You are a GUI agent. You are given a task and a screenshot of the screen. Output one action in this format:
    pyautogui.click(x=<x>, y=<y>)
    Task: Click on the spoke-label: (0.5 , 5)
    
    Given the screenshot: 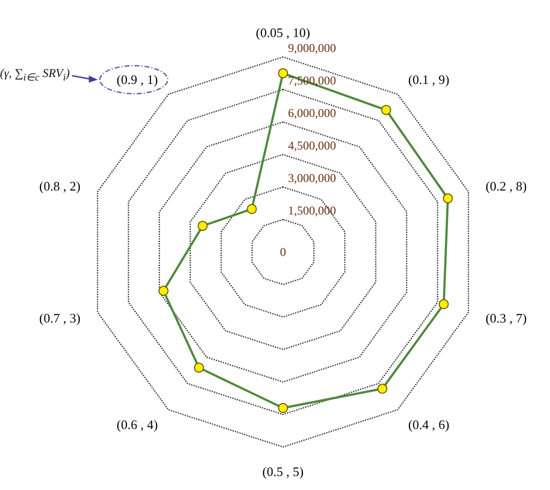 What is the action you would take?
    pyautogui.click(x=283, y=471)
    